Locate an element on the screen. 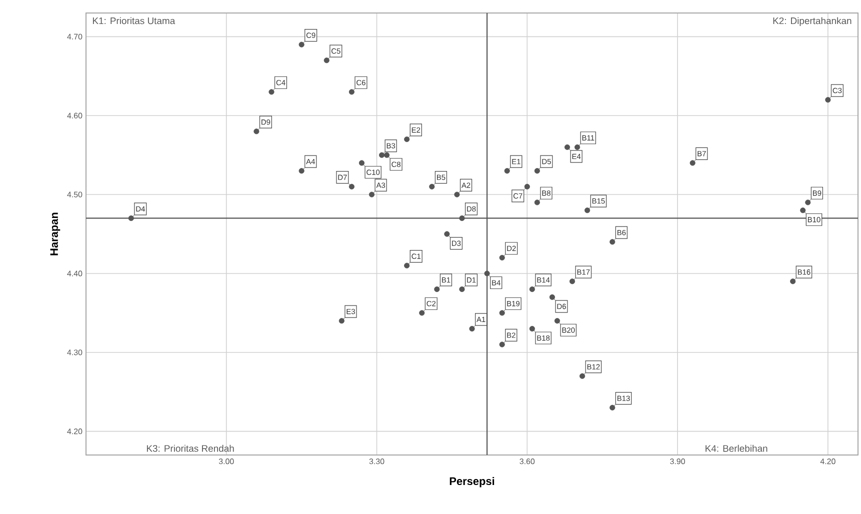  annotation: K4: Berlebihan is located at coordinates (737, 448).